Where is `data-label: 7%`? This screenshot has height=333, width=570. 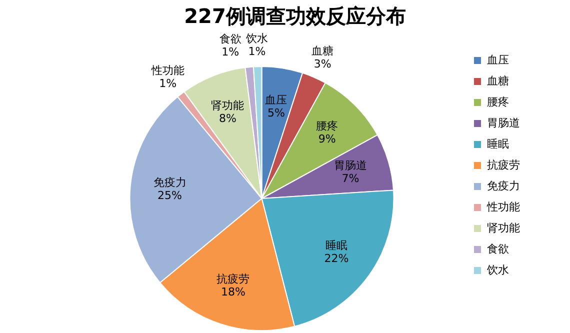
data-label: 7% is located at coordinates (351, 179).